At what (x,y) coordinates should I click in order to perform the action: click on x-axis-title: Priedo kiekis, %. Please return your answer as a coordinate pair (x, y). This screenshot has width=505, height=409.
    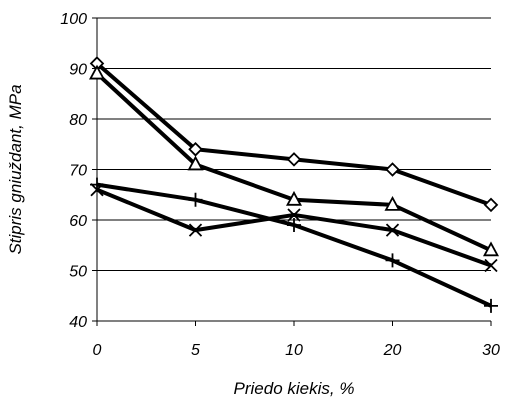
    Looking at the image, I should click on (294, 388).